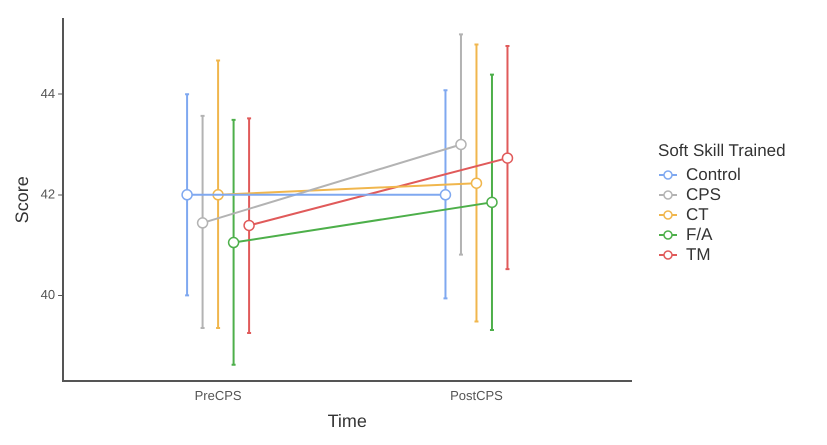  Describe the element at coordinates (22, 200) in the screenshot. I see `y-axis-title: Score` at that location.